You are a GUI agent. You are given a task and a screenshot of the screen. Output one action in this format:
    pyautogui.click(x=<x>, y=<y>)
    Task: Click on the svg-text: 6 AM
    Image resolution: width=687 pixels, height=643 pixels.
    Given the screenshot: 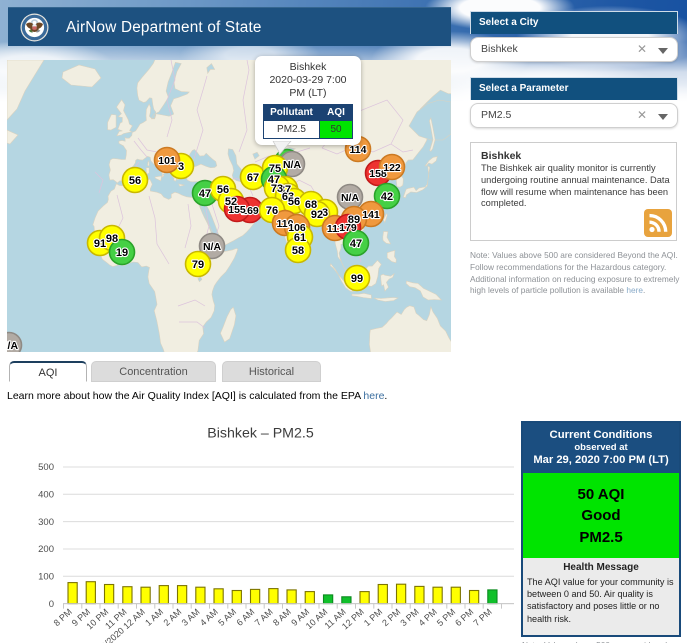 What is the action you would take?
    pyautogui.click(x=246, y=617)
    